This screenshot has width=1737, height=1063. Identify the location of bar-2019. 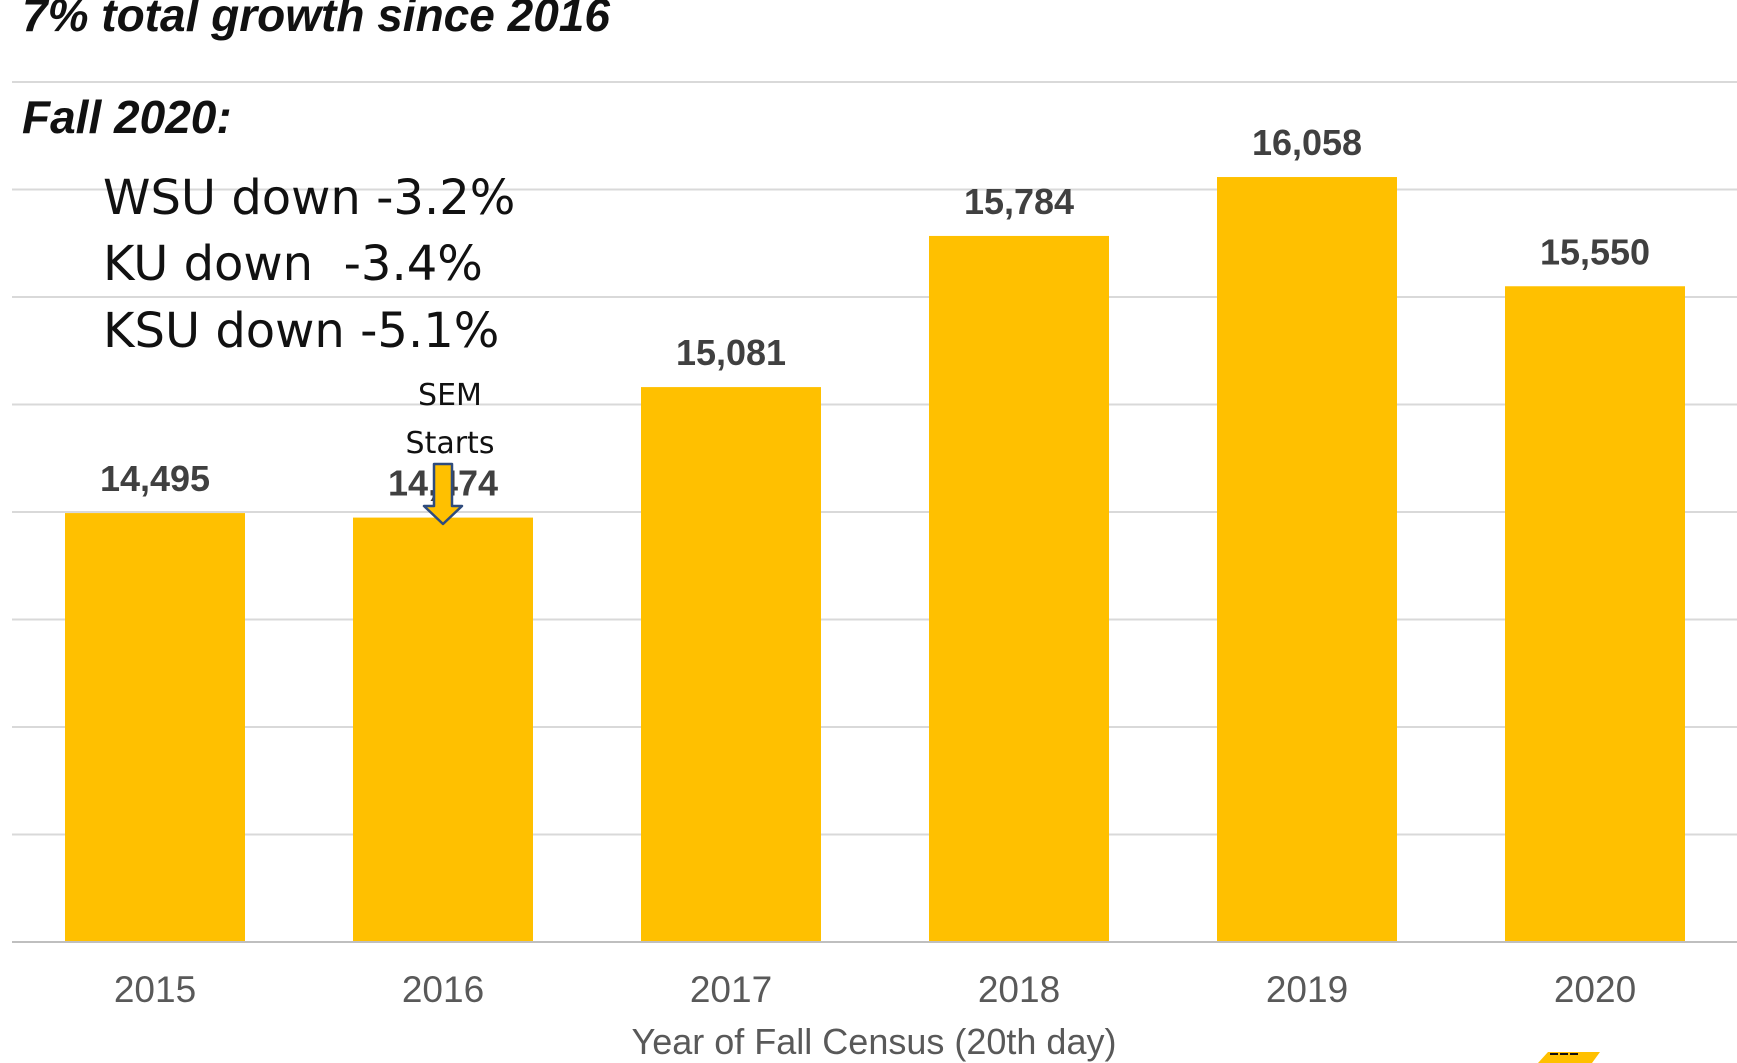
(1307, 559).